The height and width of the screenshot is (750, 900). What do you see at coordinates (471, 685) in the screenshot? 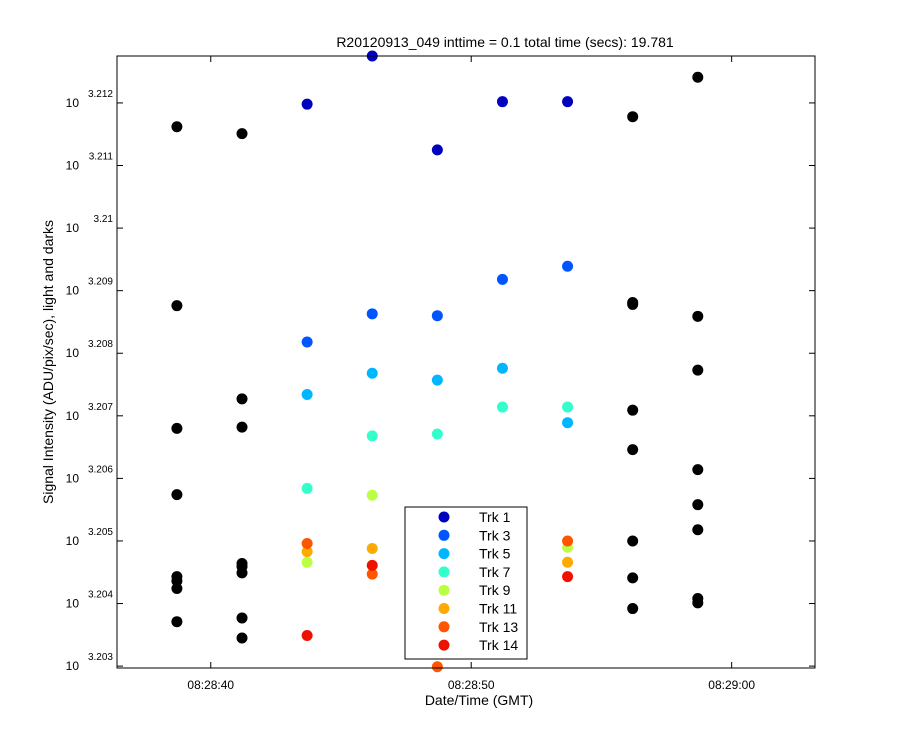
I see `x-tick-label: 08:28:50` at bounding box center [471, 685].